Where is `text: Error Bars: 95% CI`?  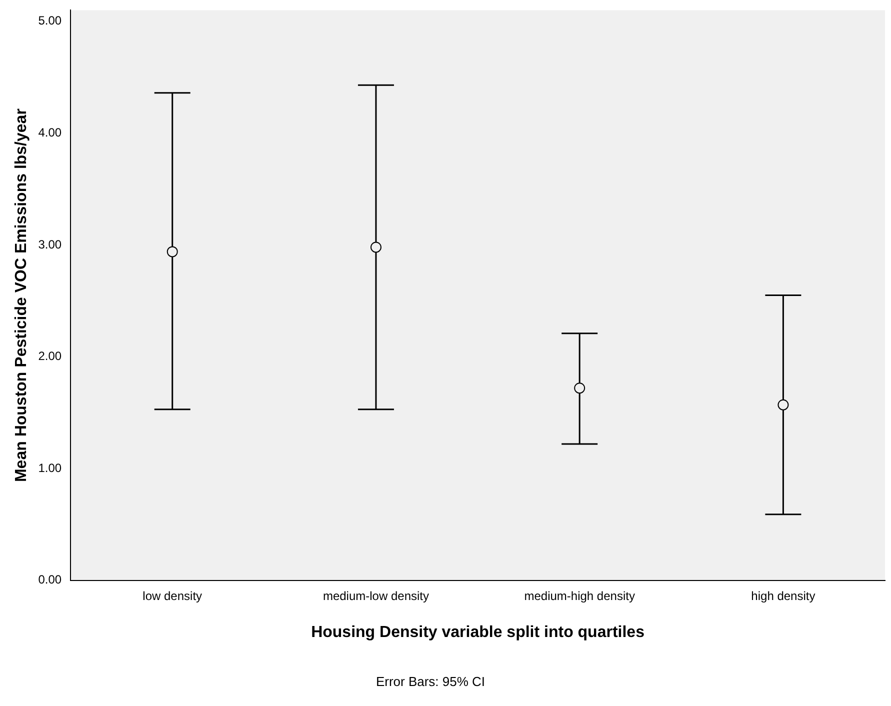
text: Error Bars: 95% CI is located at coordinates (431, 681).